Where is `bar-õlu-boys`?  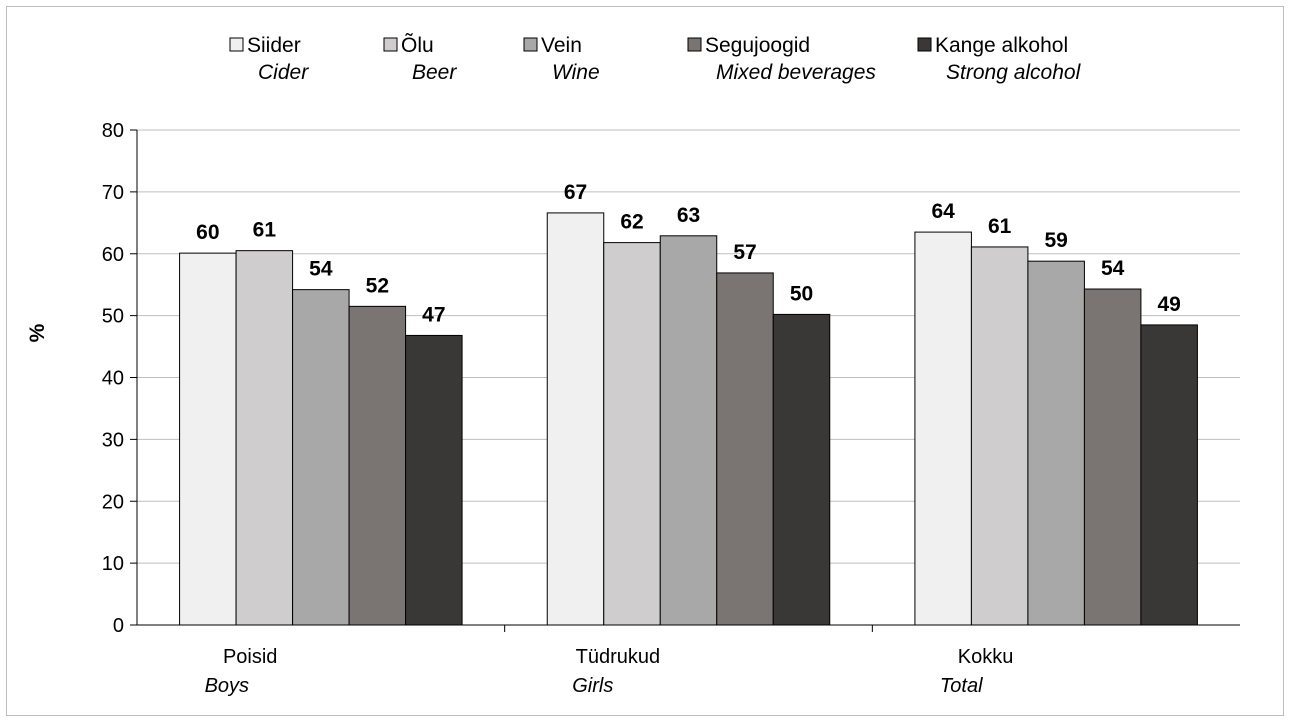 bar-õlu-boys is located at coordinates (264, 438).